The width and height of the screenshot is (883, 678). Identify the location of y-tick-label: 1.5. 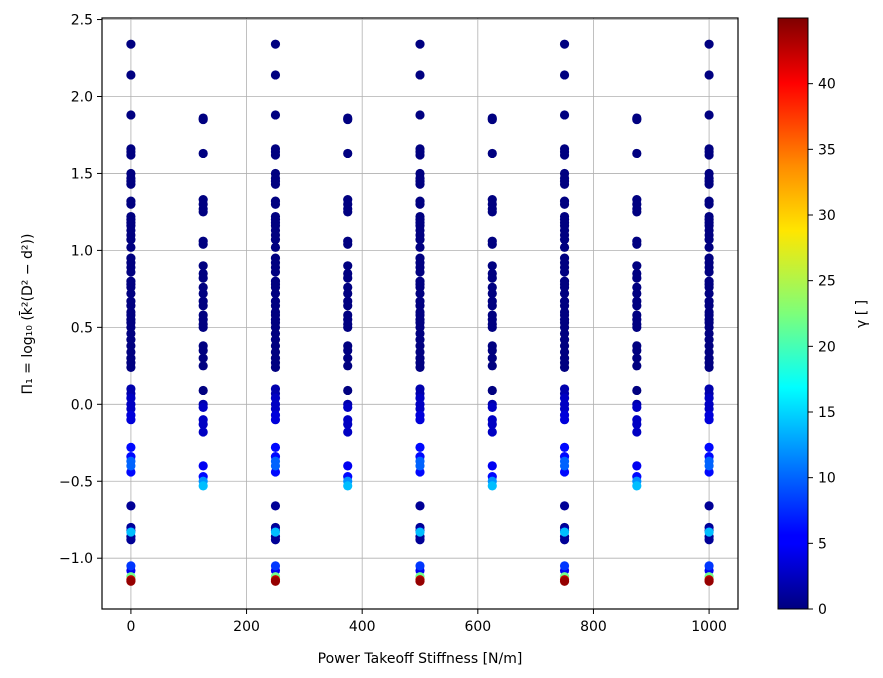
(82, 174).